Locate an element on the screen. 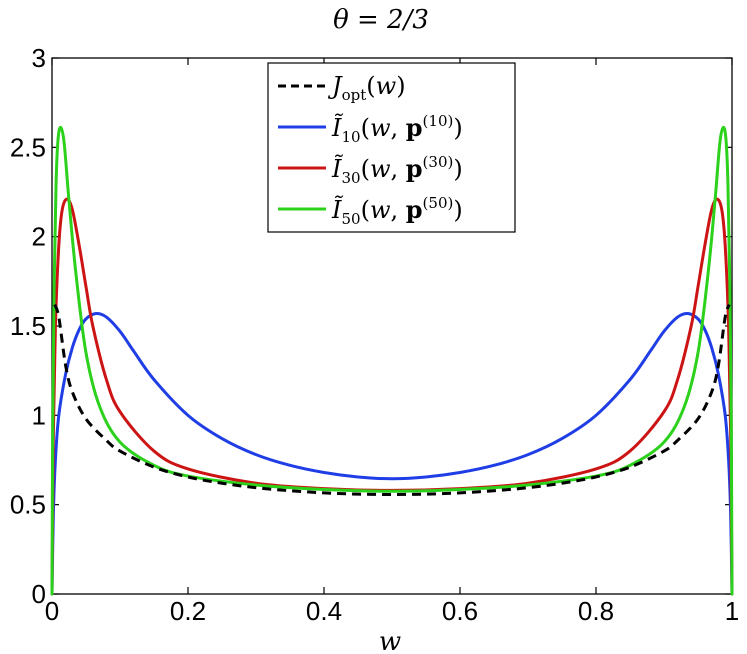 The height and width of the screenshot is (654, 747). x-tick-label: 0.6 is located at coordinates (460, 611).